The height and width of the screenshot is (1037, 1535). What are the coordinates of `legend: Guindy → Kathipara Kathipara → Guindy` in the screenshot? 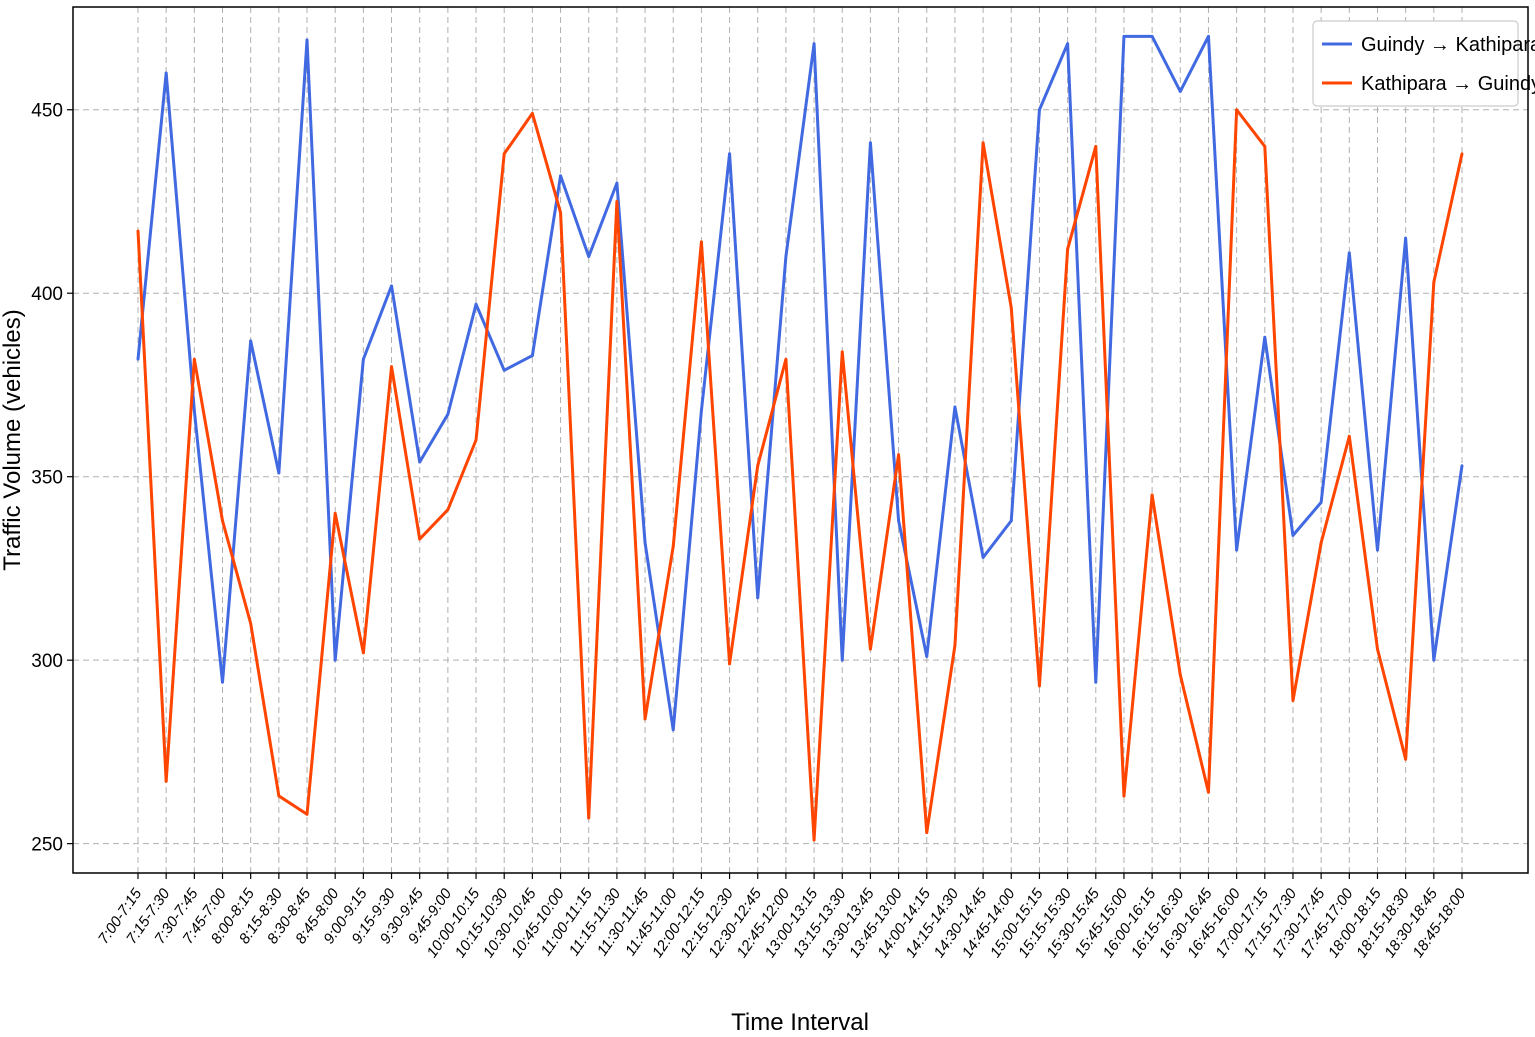 It's located at (1423, 63).